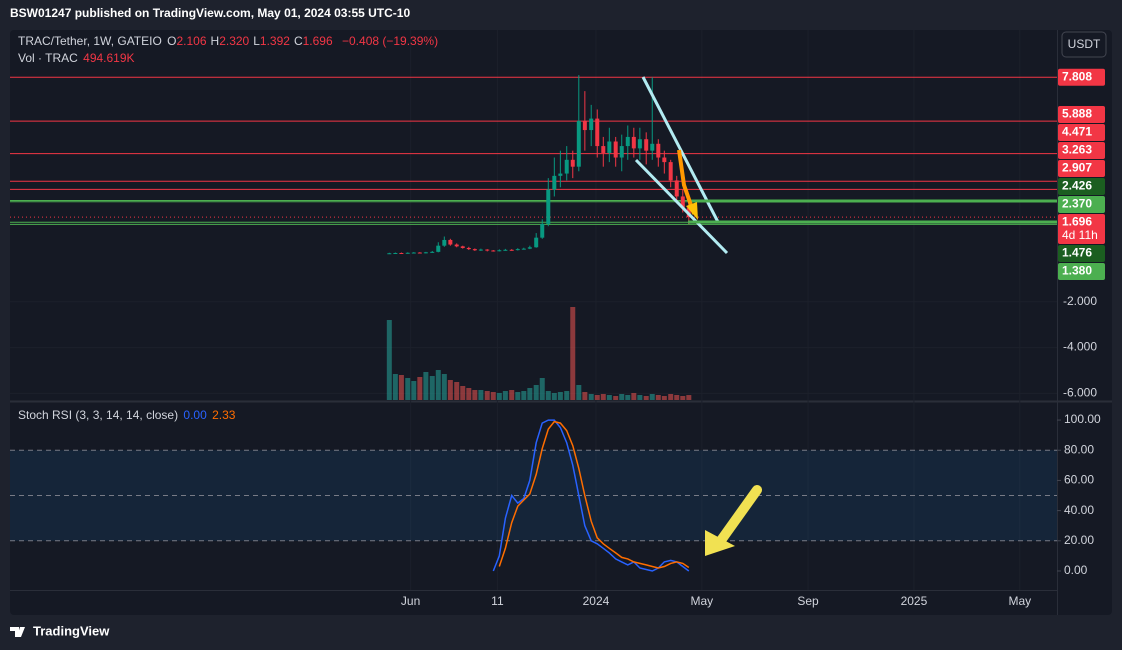  I want to click on change: −0.408 (−19.39%), so click(390, 41).